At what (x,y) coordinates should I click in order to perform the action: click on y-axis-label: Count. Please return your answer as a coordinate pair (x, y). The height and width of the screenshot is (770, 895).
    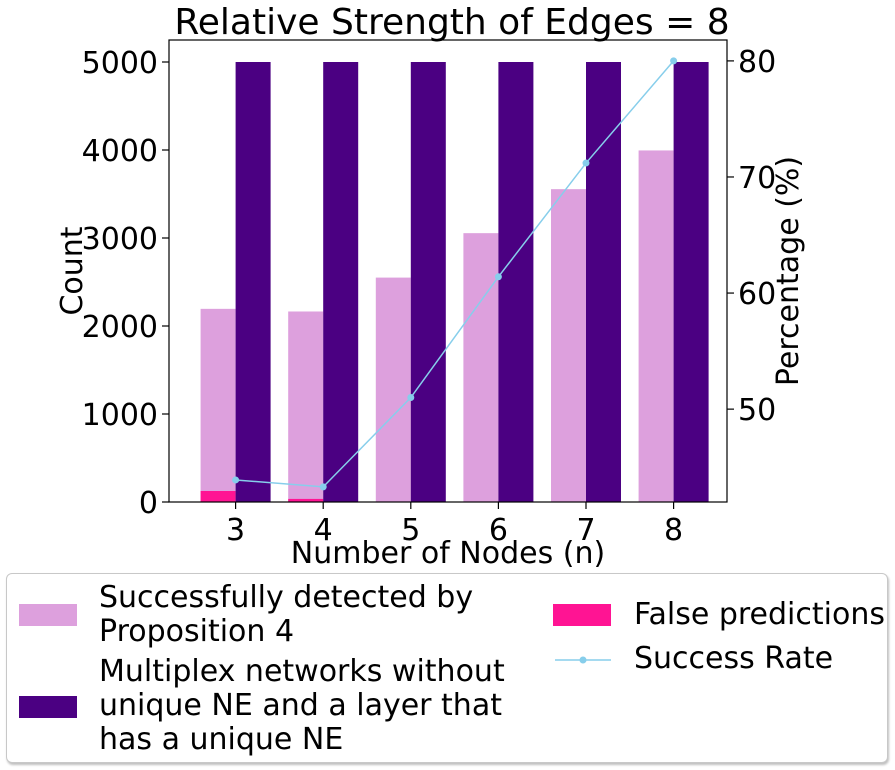
    Looking at the image, I should click on (72, 270).